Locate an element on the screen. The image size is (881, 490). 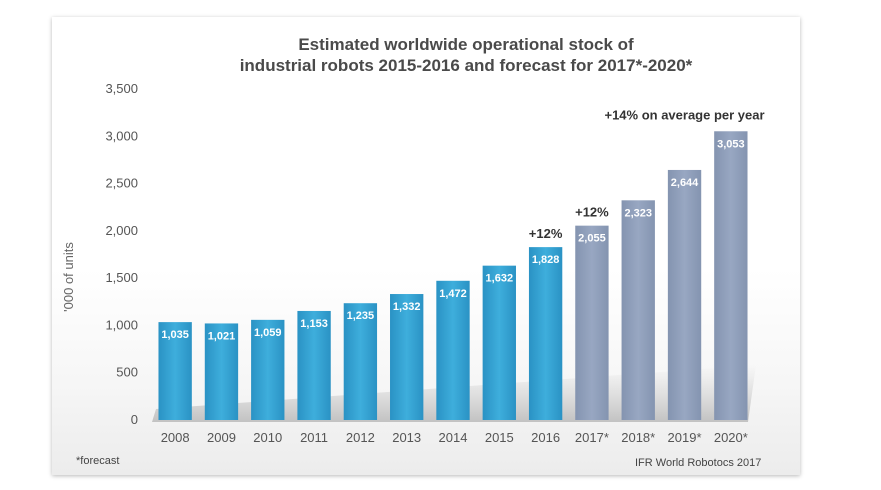
y-tick-label: 1,000 is located at coordinates (121, 324).